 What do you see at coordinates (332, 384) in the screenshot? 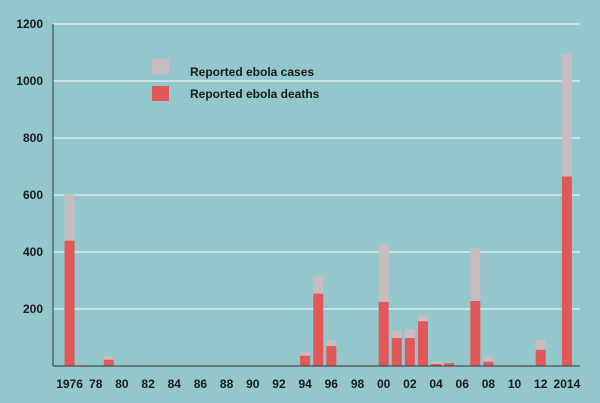
I see `x-tick-label: 96` at bounding box center [332, 384].